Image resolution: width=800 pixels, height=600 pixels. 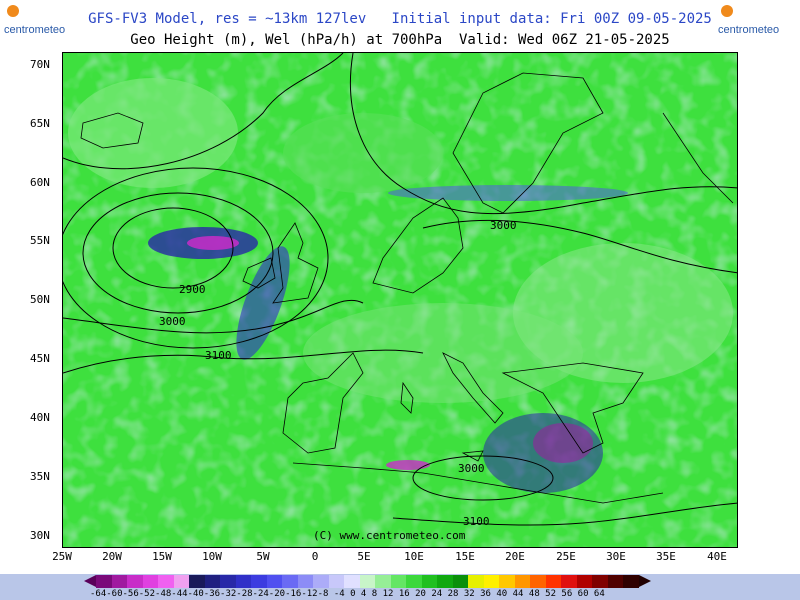 I want to click on lon-label-15e: 15E, so click(x=465, y=556).